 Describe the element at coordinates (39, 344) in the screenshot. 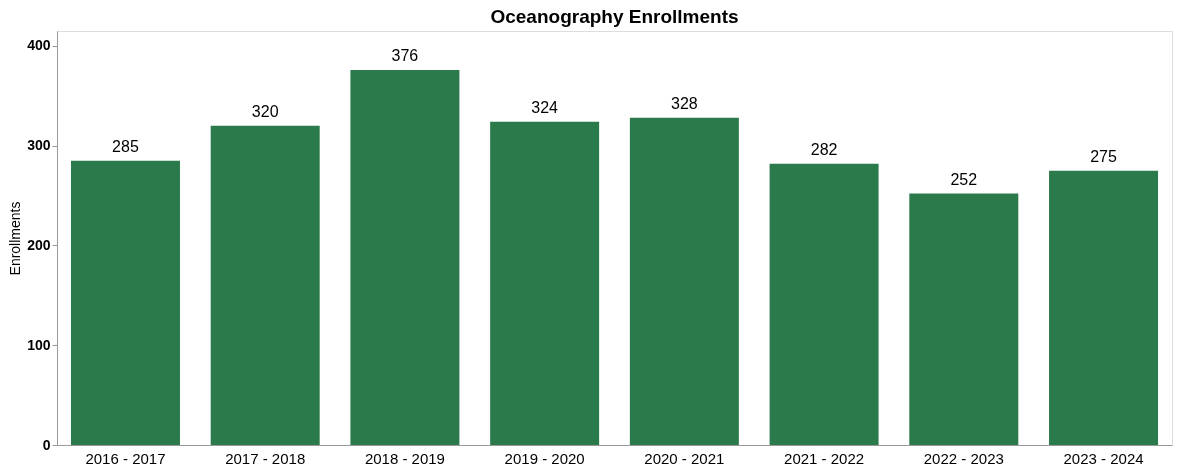

I see `y-tick-label: 100` at that location.